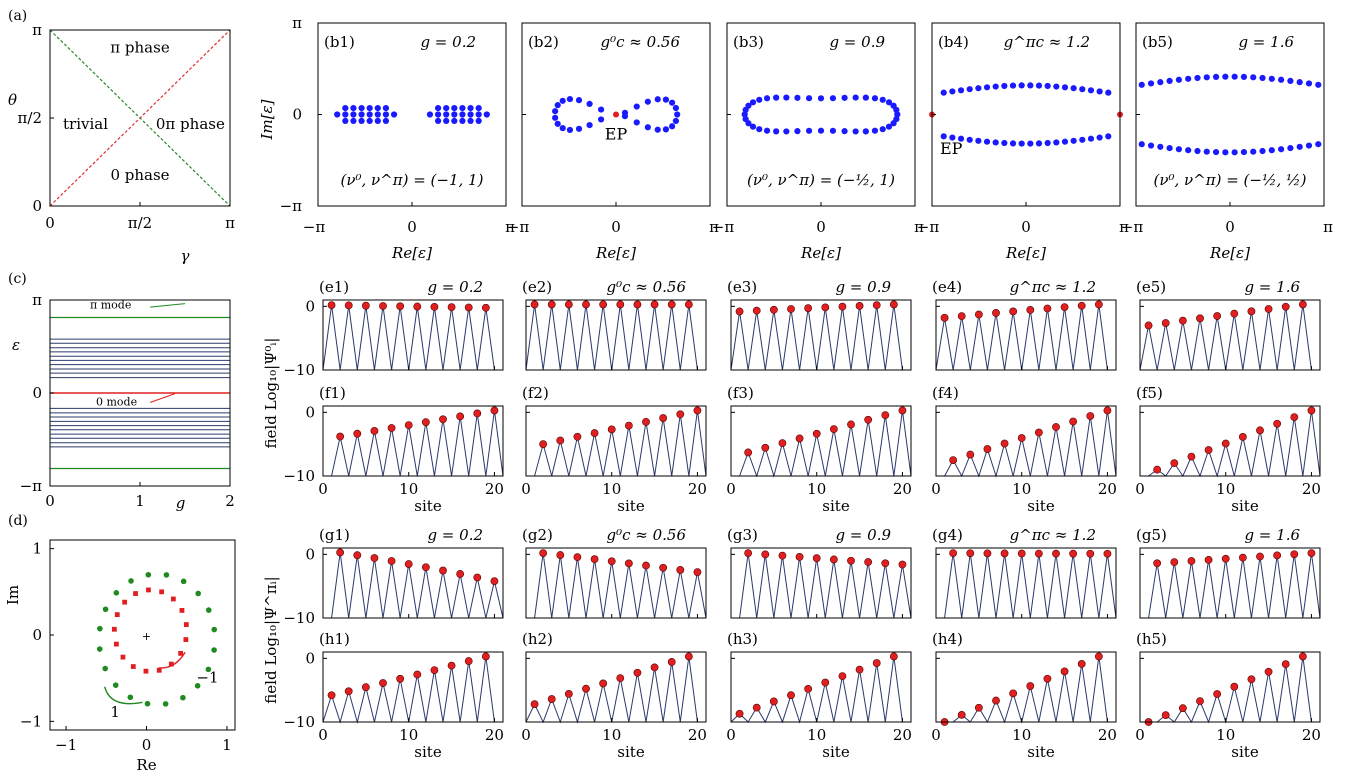 This screenshot has width=1354, height=781. What do you see at coordinates (162, 398) in the screenshot?
I see `zero-mode-arrow` at bounding box center [162, 398].